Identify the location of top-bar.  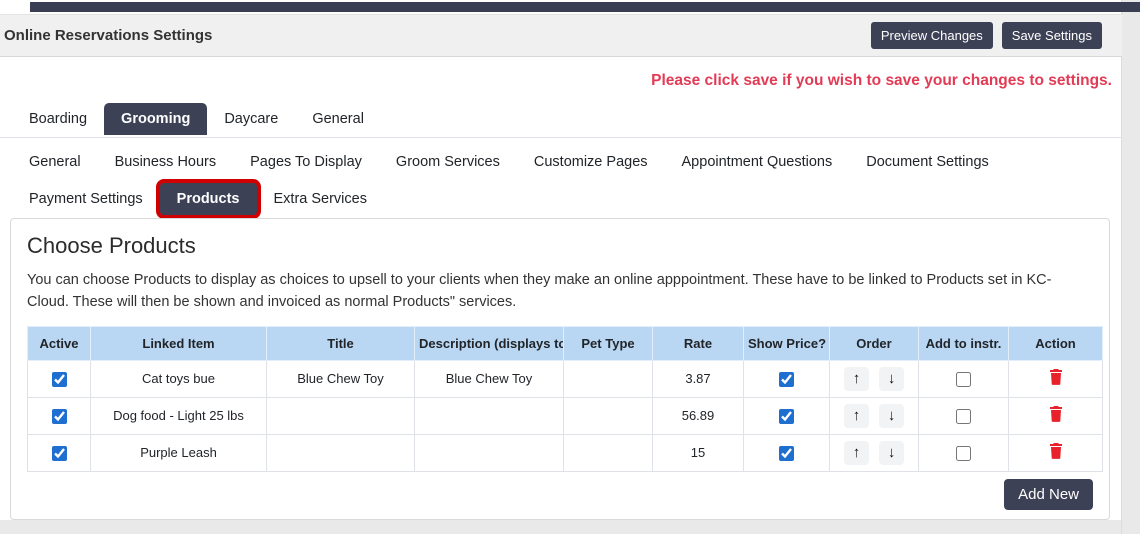
(585, 7).